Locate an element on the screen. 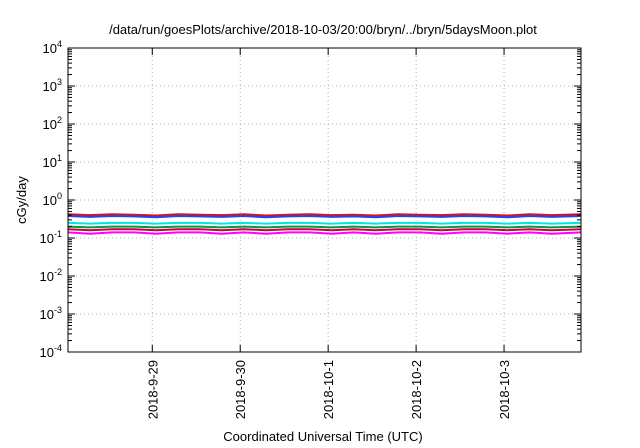 This screenshot has width=640, height=448. y-tick-label: 10⁻¹ is located at coordinates (51, 237).